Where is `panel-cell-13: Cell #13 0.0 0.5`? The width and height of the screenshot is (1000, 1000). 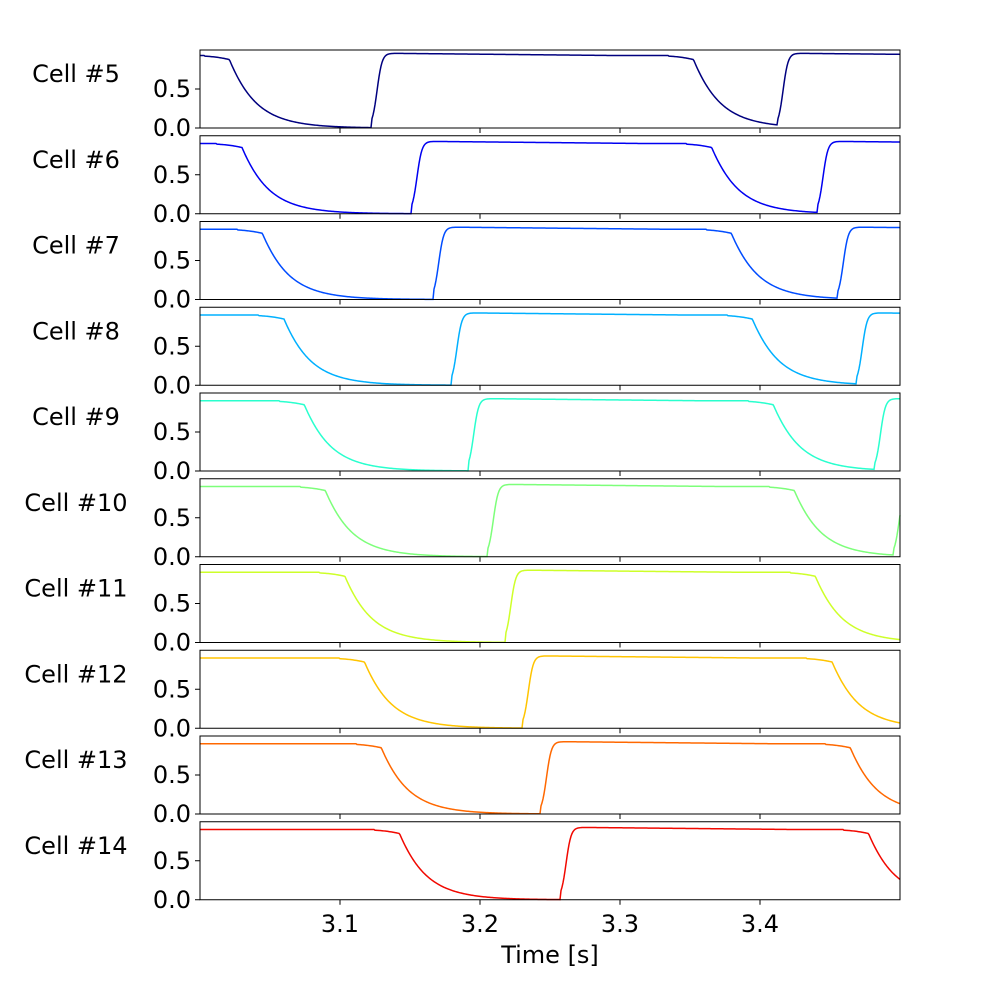 panel-cell-13: Cell #13 0.0 0.5 is located at coordinates (462, 781).